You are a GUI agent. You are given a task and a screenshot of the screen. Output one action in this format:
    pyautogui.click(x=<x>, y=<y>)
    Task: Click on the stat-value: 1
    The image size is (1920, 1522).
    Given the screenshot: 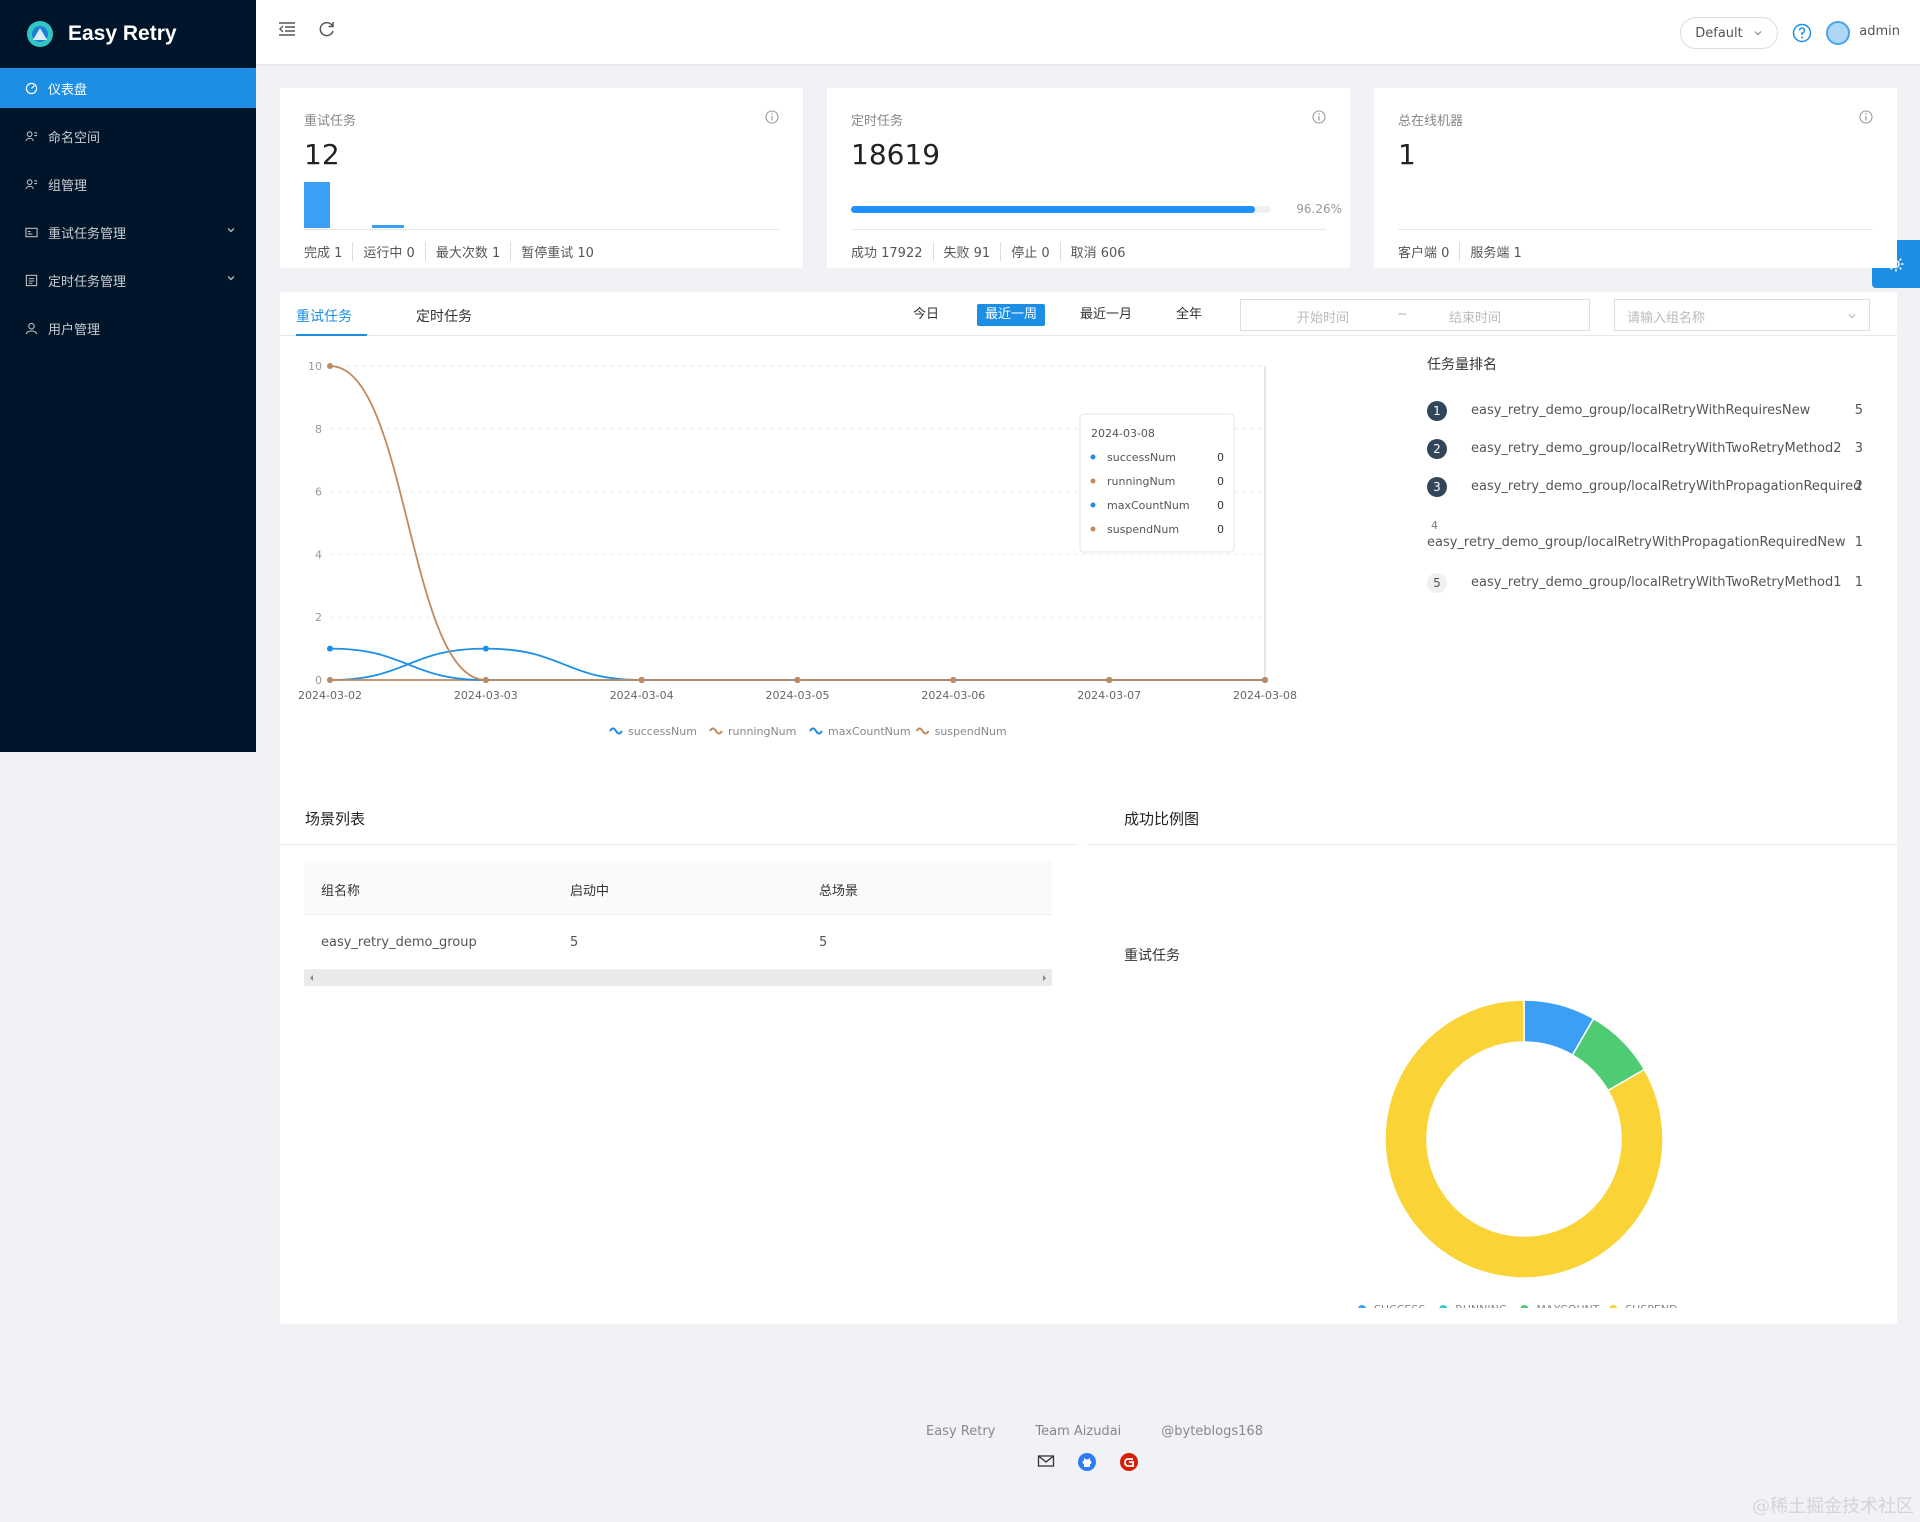 What is the action you would take?
    pyautogui.click(x=1407, y=154)
    